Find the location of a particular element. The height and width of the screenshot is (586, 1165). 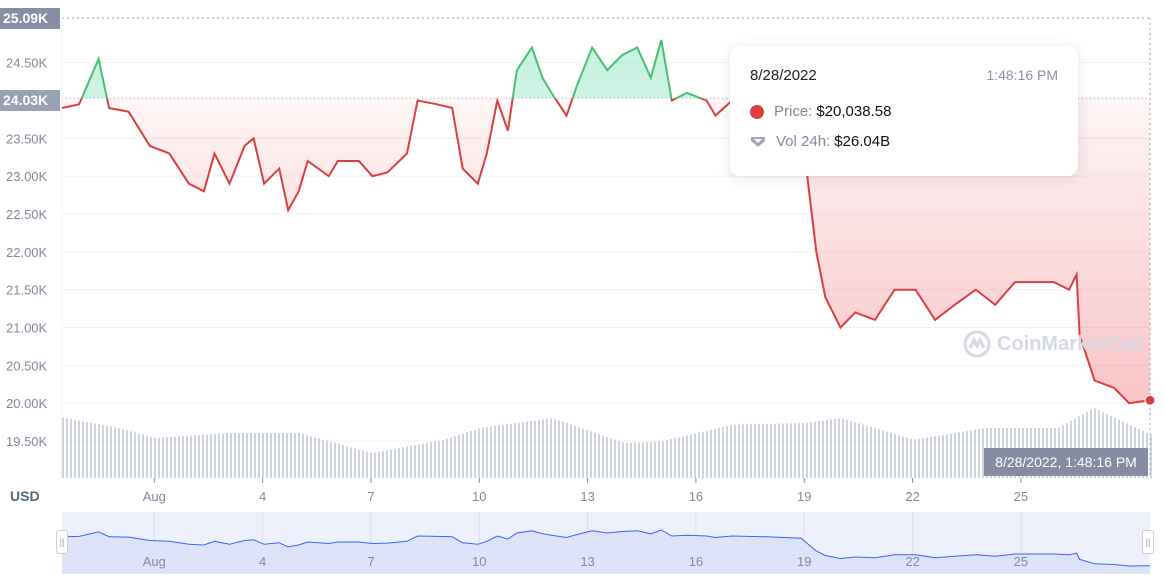

x-tick-label: 25 is located at coordinates (1021, 496).